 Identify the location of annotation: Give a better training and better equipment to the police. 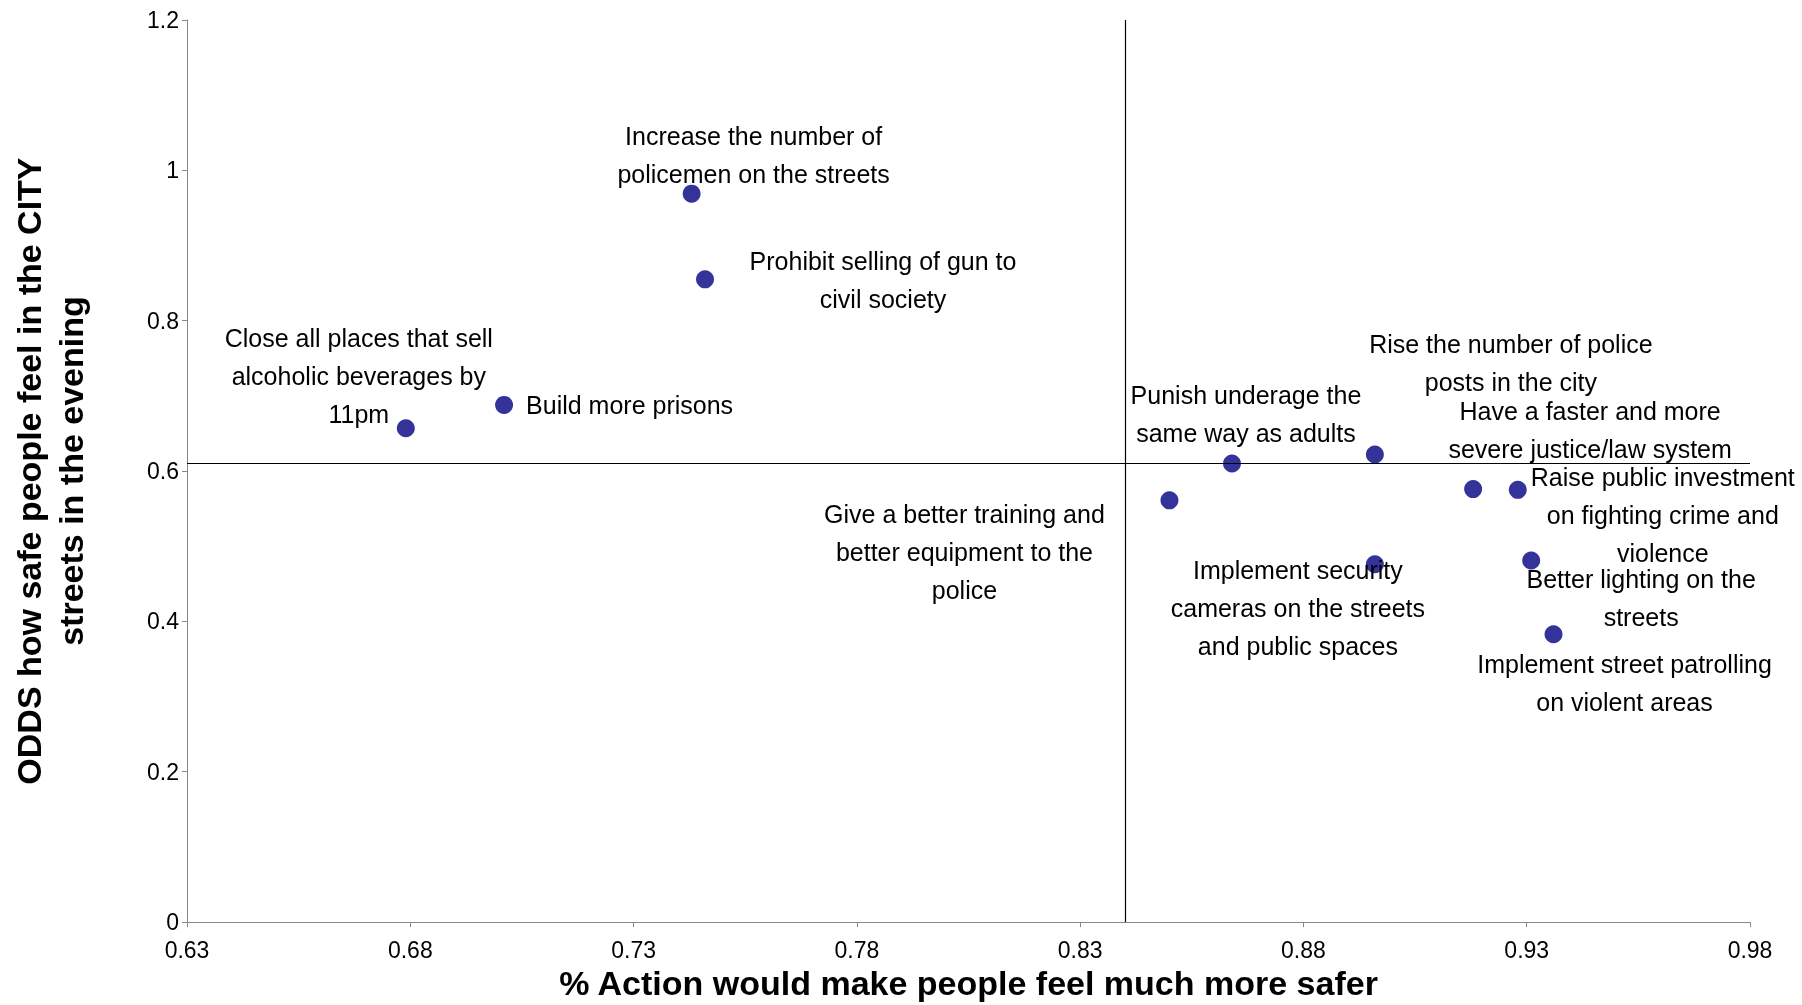
(964, 552).